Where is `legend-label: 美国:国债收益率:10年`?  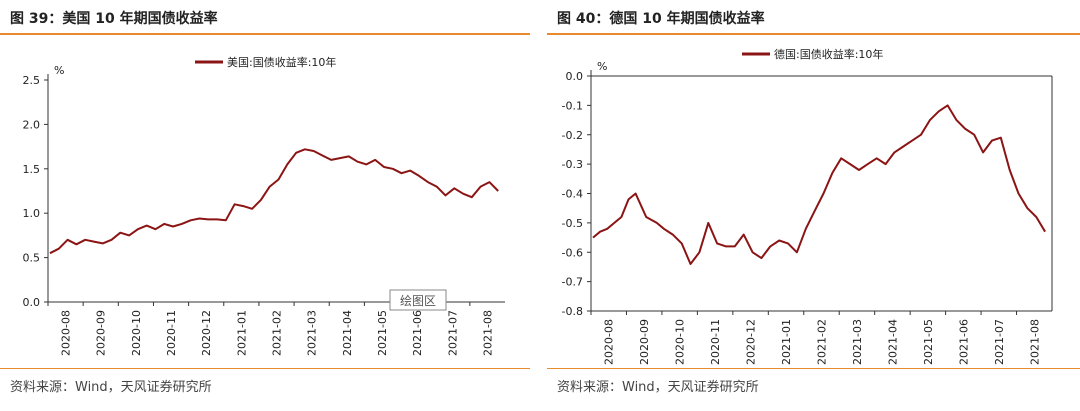
legend-label: 美国:国债收益率:10年 is located at coordinates (281, 62).